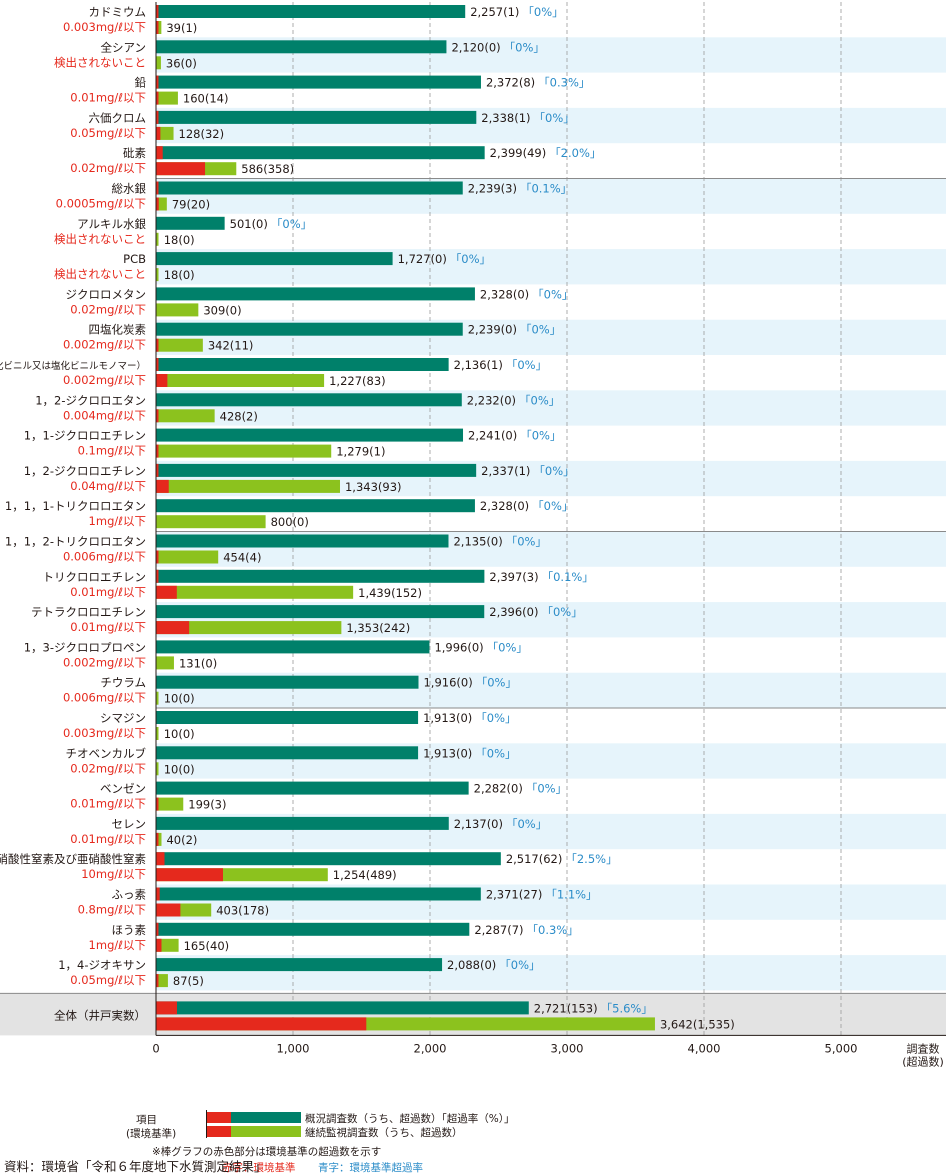  Describe the element at coordinates (106, 753) in the screenshot. I see `row-21-name: チオベンカルブ` at that location.